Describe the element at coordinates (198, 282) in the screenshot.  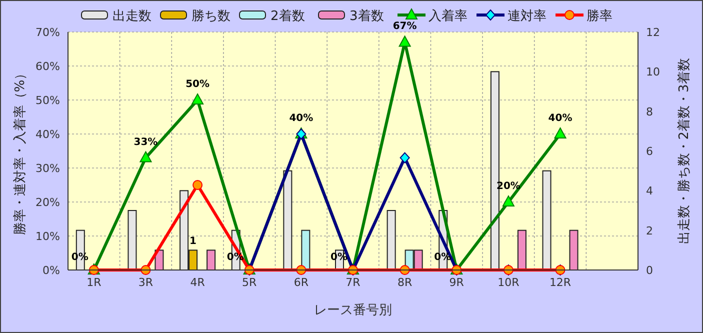
I see `x-tick-label: 4R` at that location.